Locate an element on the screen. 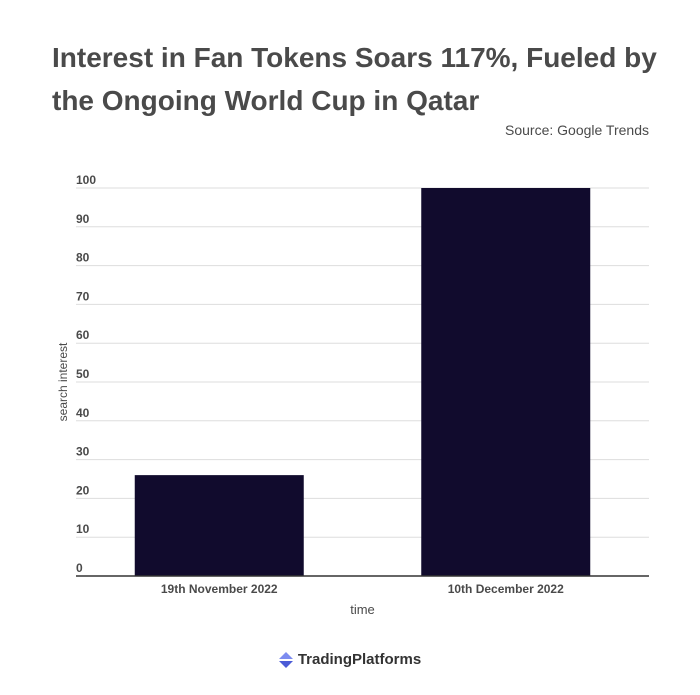 The image size is (700, 695). y-tick-label: 40 is located at coordinates (83, 413).